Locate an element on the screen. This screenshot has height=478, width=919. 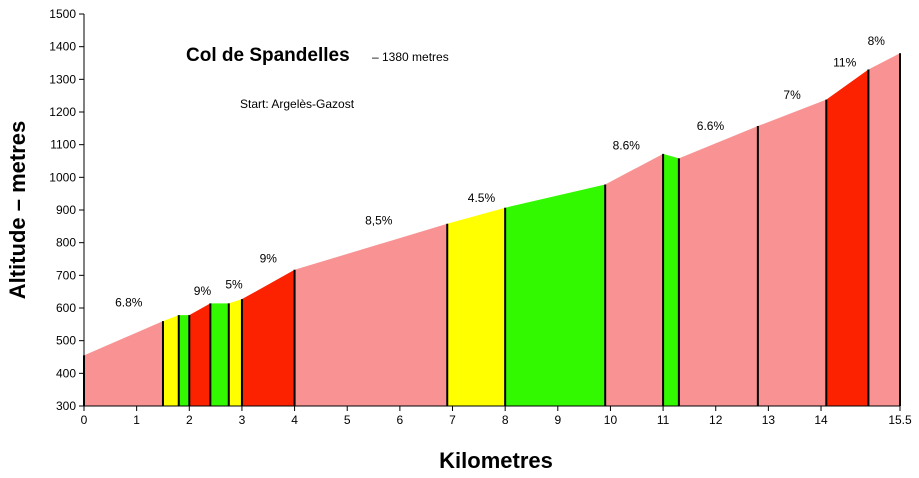
x-tick-label: 8 is located at coordinates (505, 420).